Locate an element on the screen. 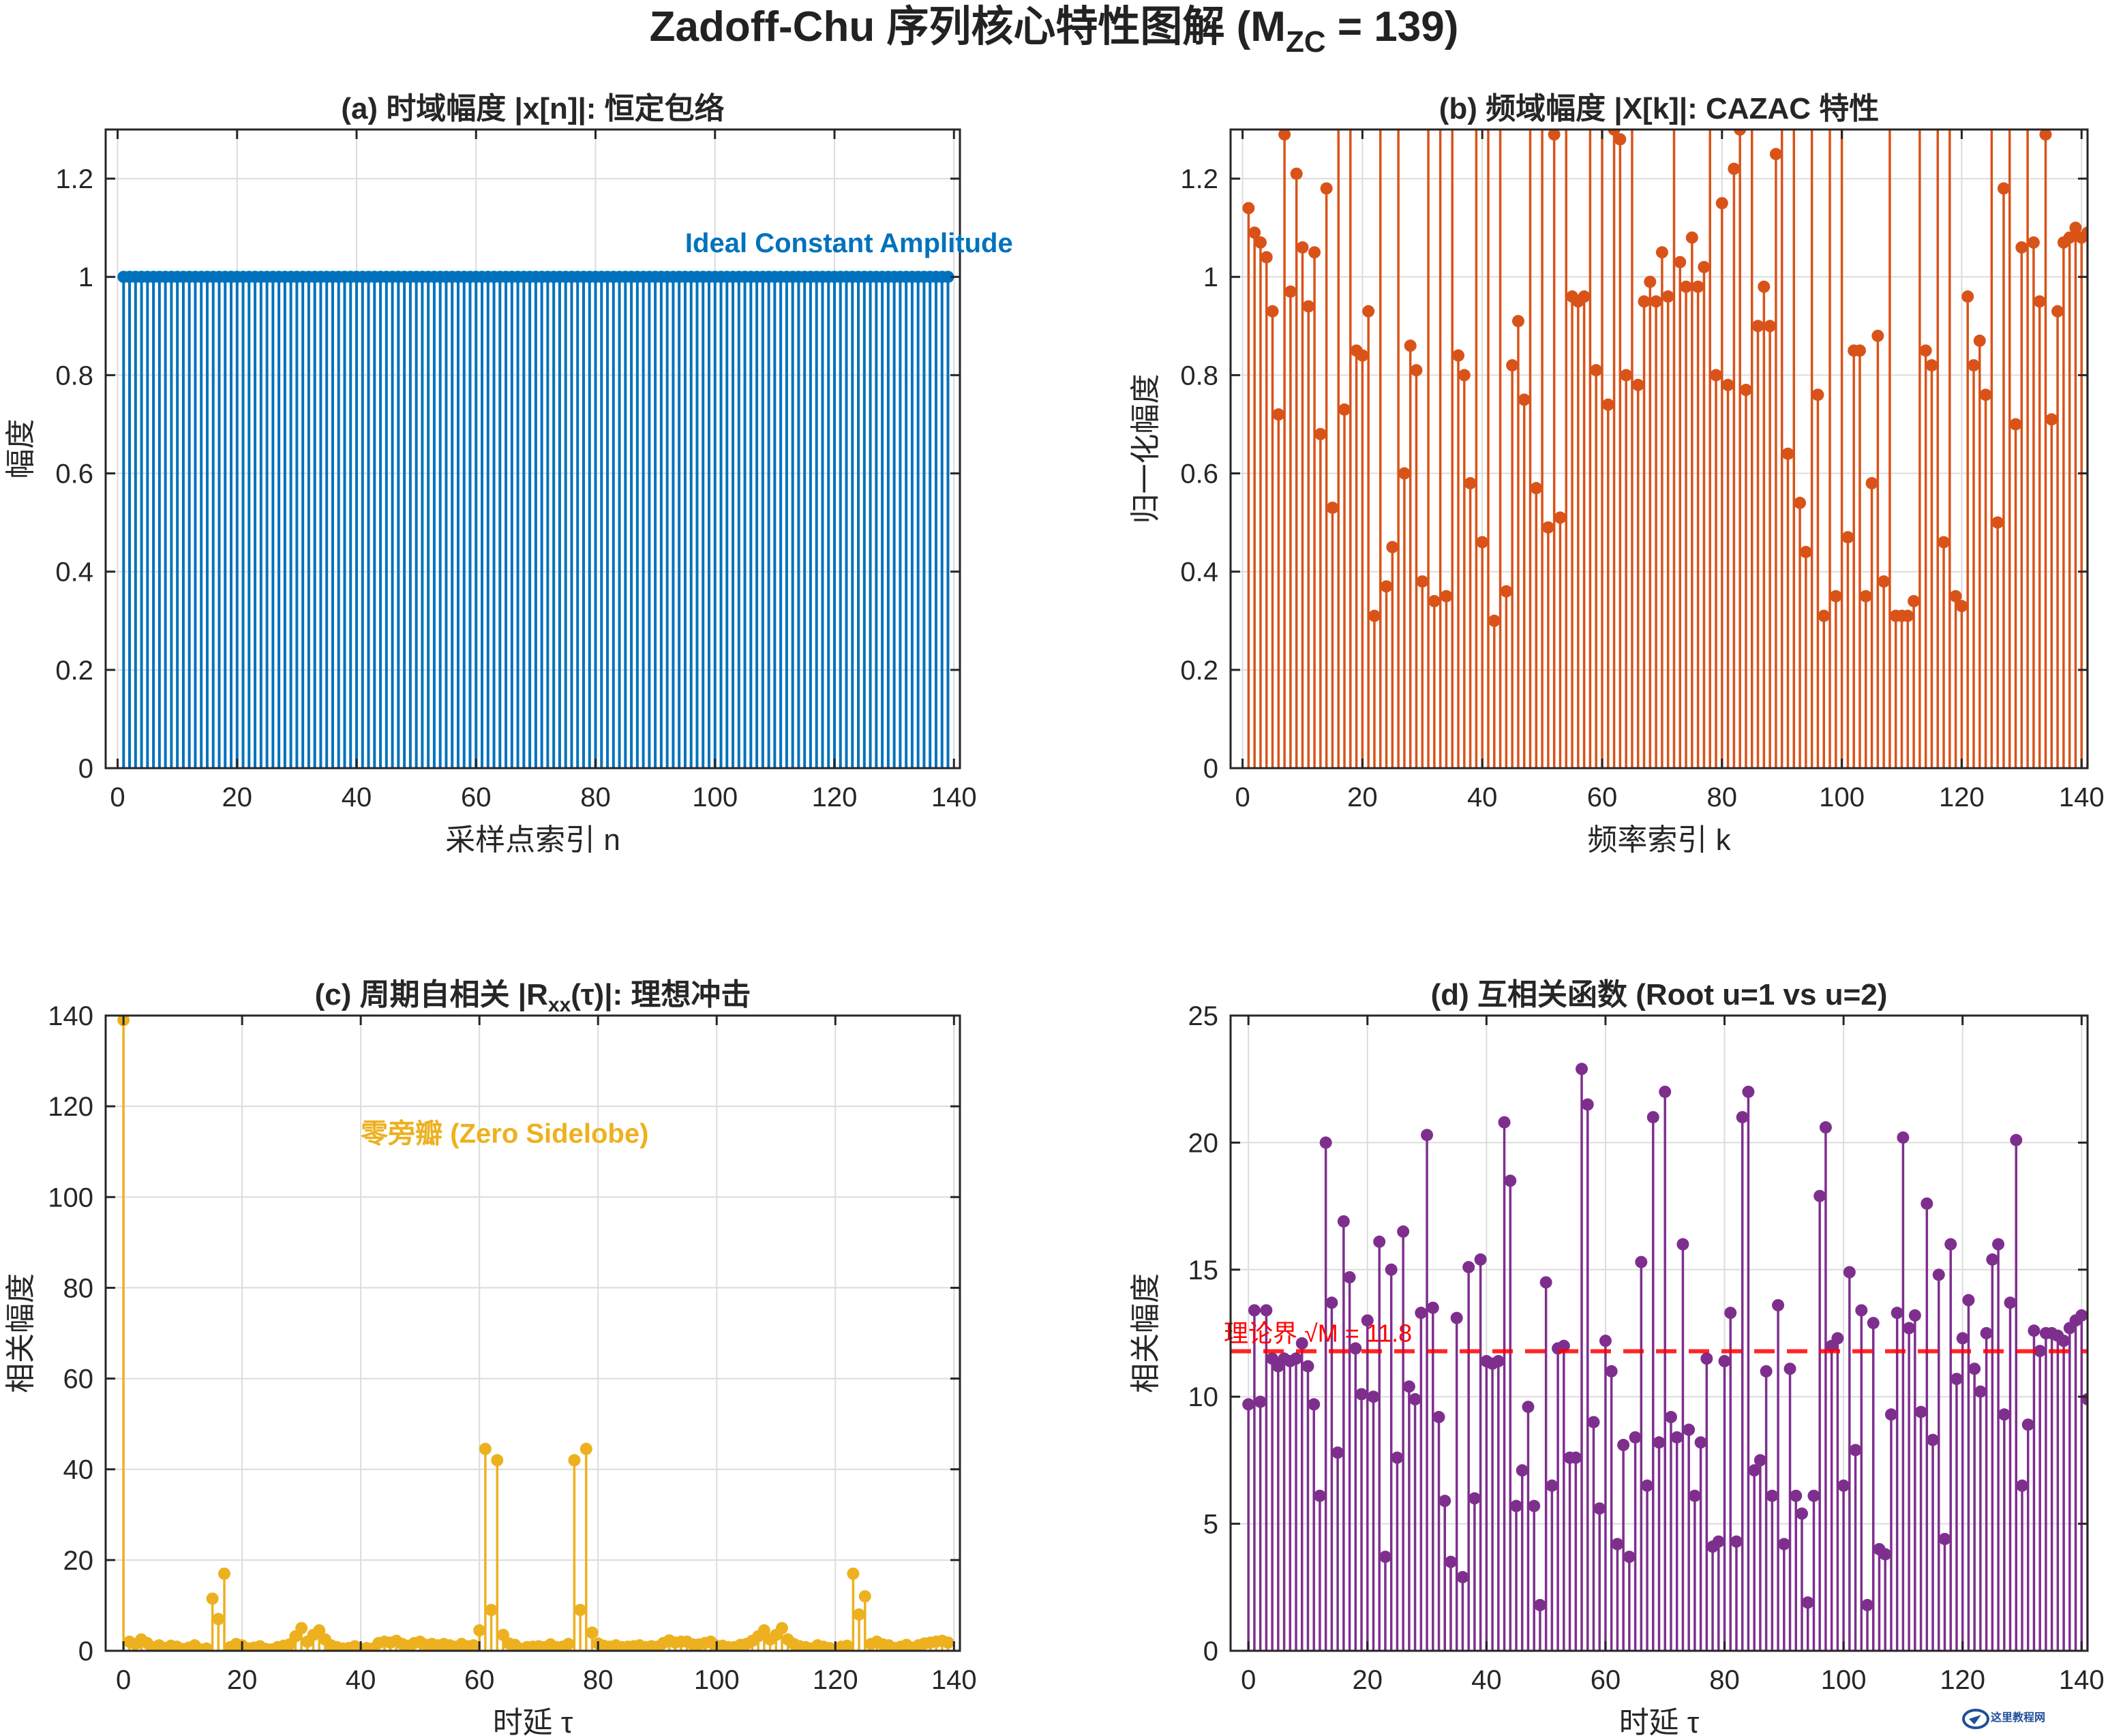 This screenshot has height=1736, width=2108. x-tick-label: 20 is located at coordinates (237, 797).